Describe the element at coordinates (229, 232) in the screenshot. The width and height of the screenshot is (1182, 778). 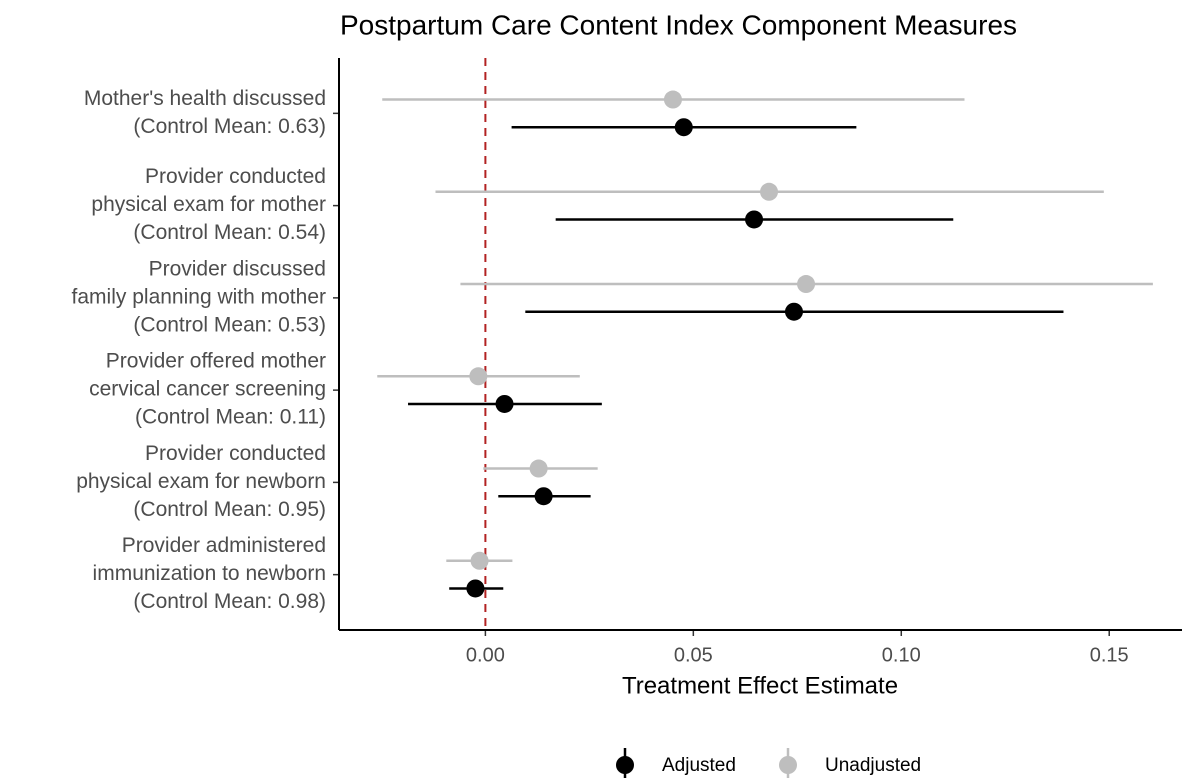
I see `y-tick-label: (Control Mean: 0.54)` at that location.